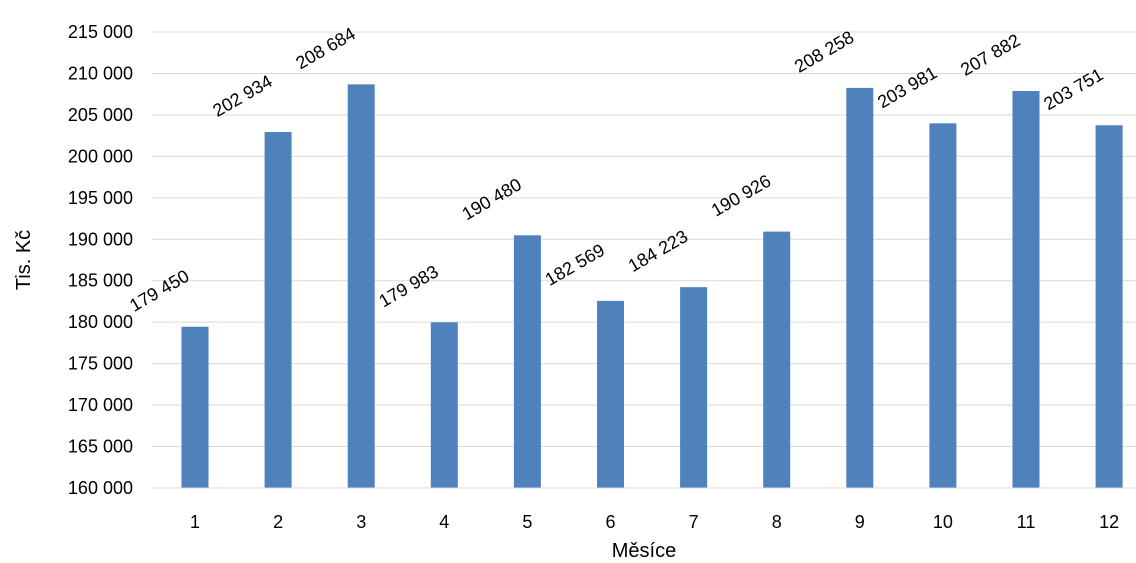 Image resolution: width=1136 pixels, height=563 pixels. I want to click on data-label: 184 223, so click(658, 251).